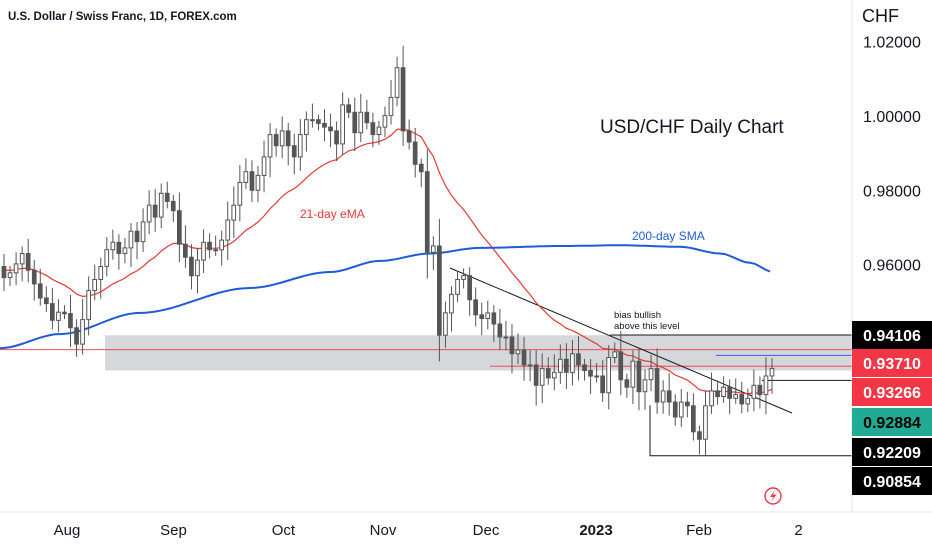 The image size is (932, 555). What do you see at coordinates (478, 353) in the screenshot?
I see `support-zone` at bounding box center [478, 353].